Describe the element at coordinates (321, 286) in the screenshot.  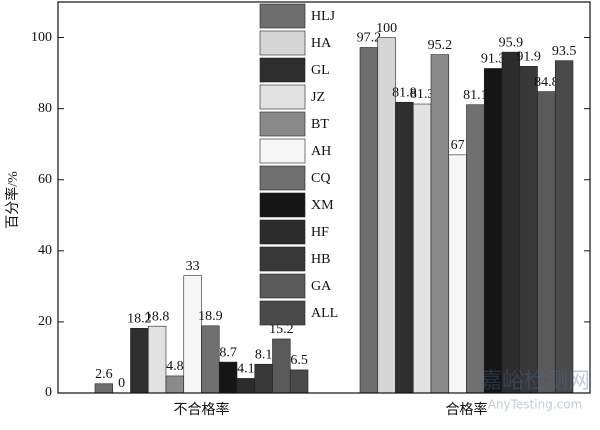
I see `legend-label: GA` at that location.